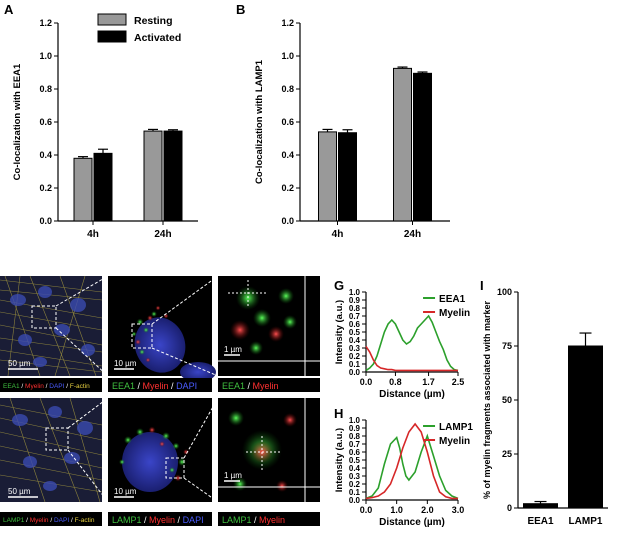 The width and height of the screenshot is (617, 538). What do you see at coordinates (482, 285) in the screenshot?
I see `panel-letter-i: I` at bounding box center [482, 285].